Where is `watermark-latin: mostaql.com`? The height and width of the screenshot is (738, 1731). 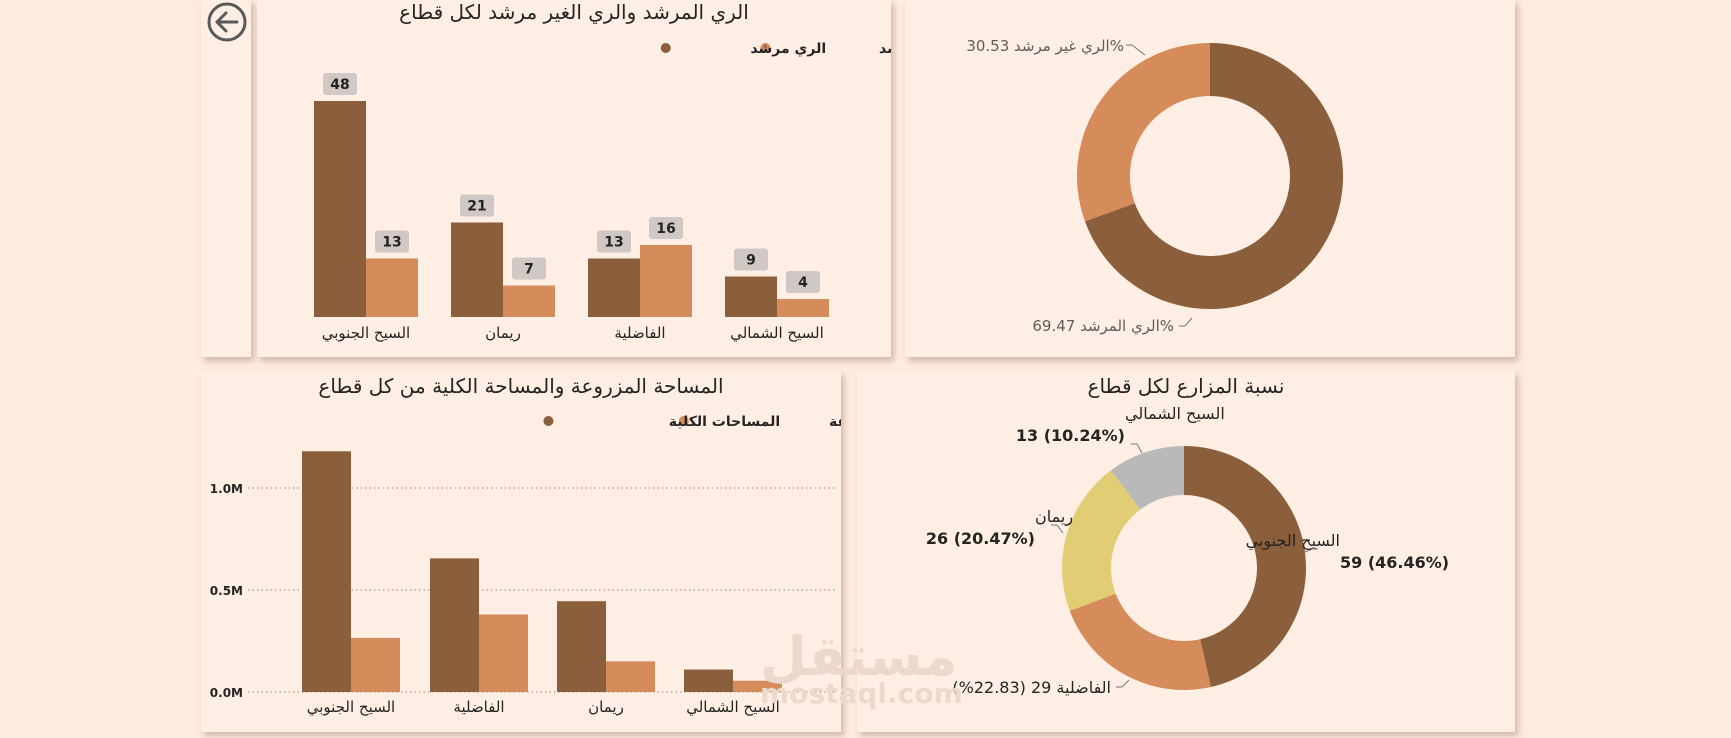 watermark-latin: mostaql.com is located at coordinates (861, 693).